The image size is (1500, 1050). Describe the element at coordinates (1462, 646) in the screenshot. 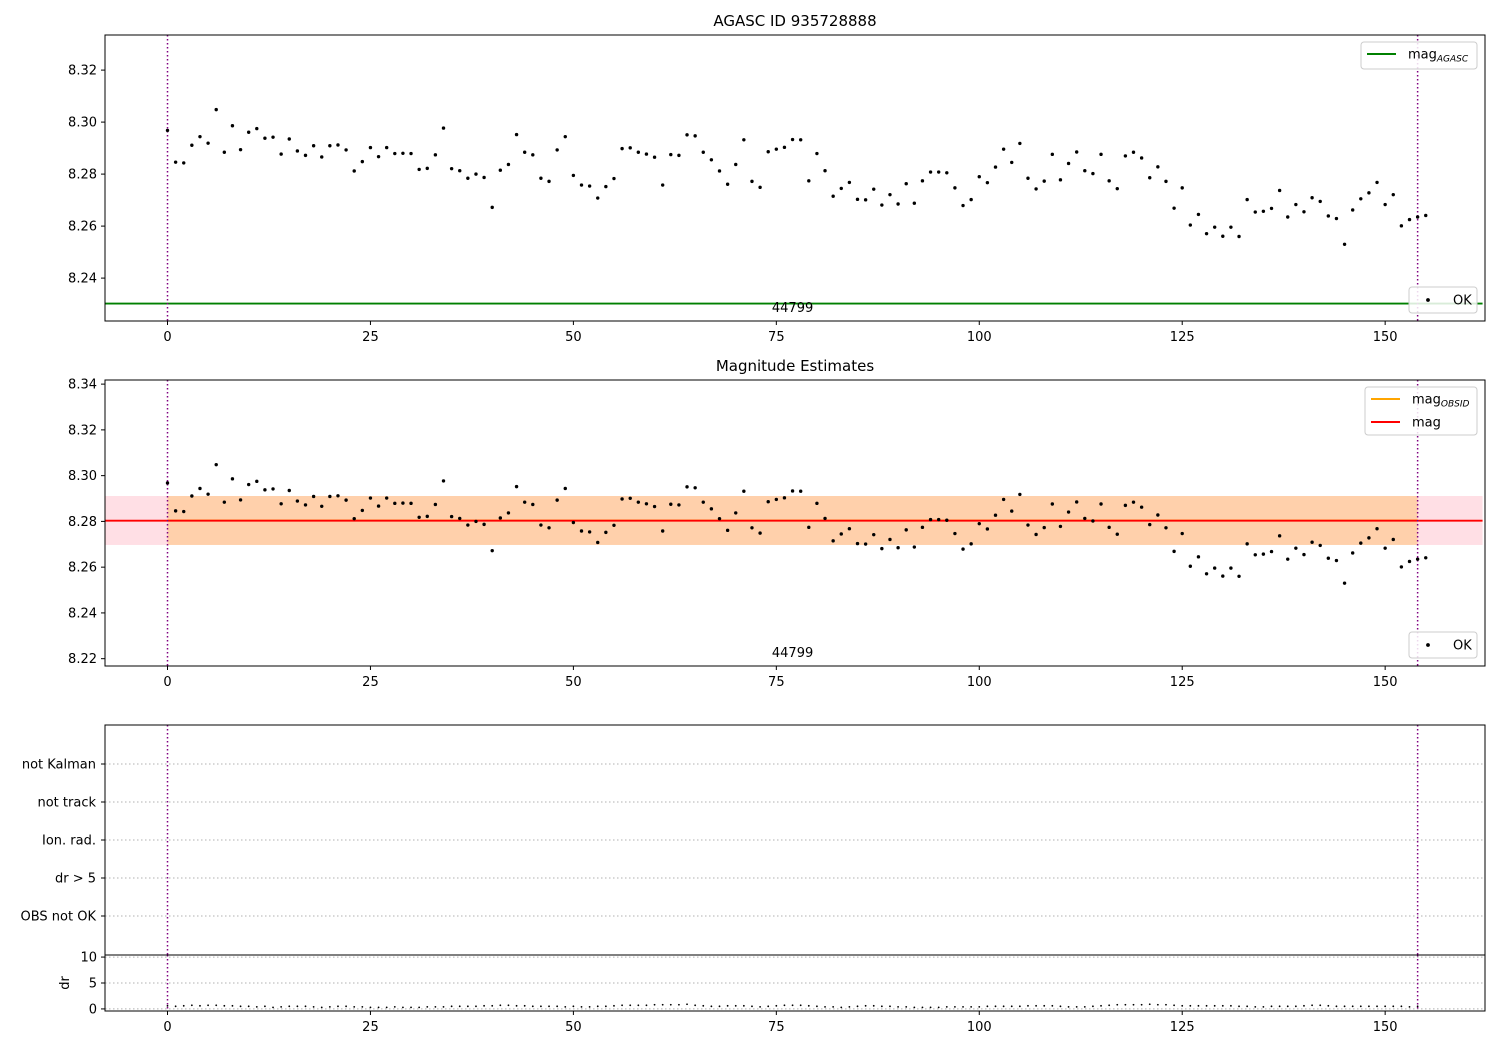

I see `legend-label: OK` at that location.